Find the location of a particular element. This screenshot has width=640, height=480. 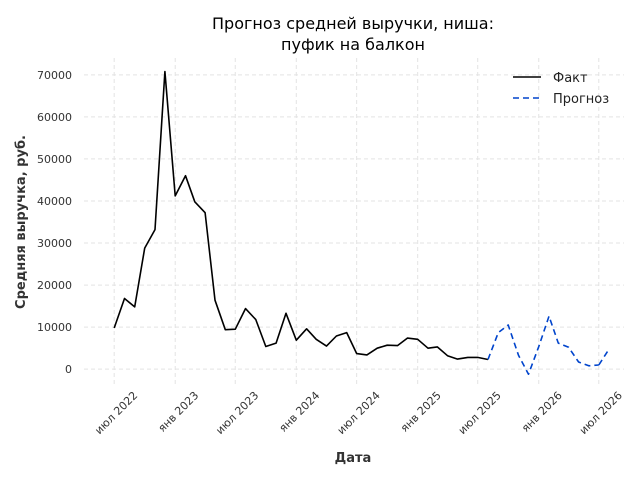

legend: Факт Прогноз is located at coordinates (561, 89).